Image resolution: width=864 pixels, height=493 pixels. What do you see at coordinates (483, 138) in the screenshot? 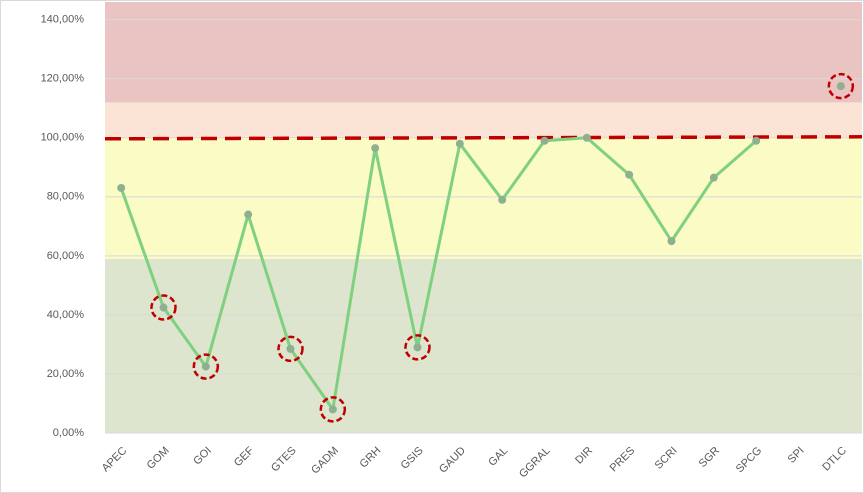
I see `target-line` at bounding box center [483, 138].